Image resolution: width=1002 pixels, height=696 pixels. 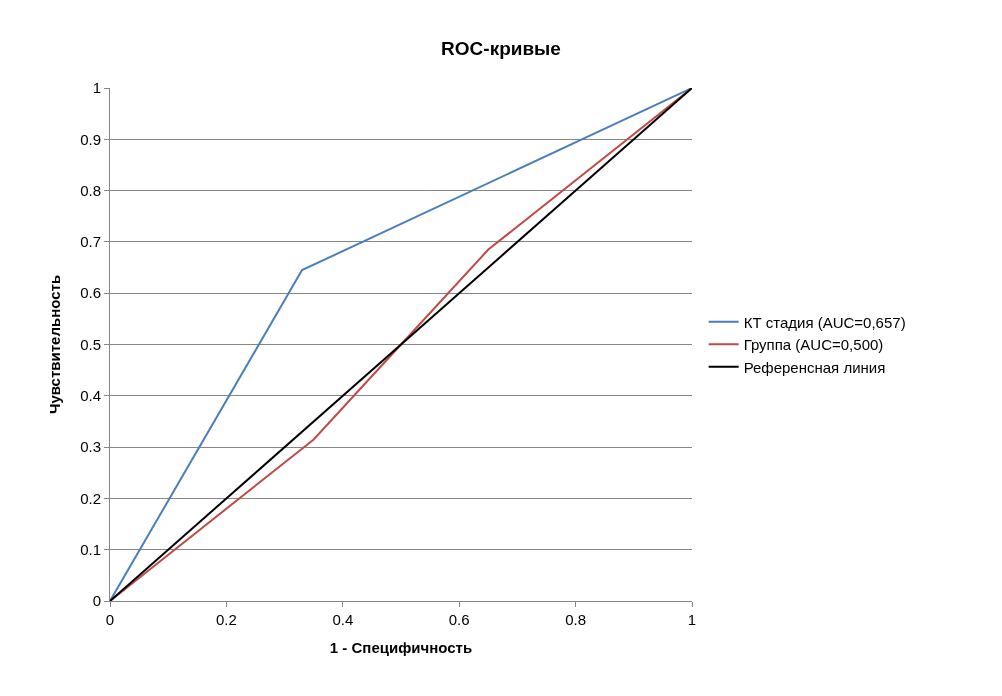 I want to click on x-tick-label: 0.6, so click(x=459, y=619).